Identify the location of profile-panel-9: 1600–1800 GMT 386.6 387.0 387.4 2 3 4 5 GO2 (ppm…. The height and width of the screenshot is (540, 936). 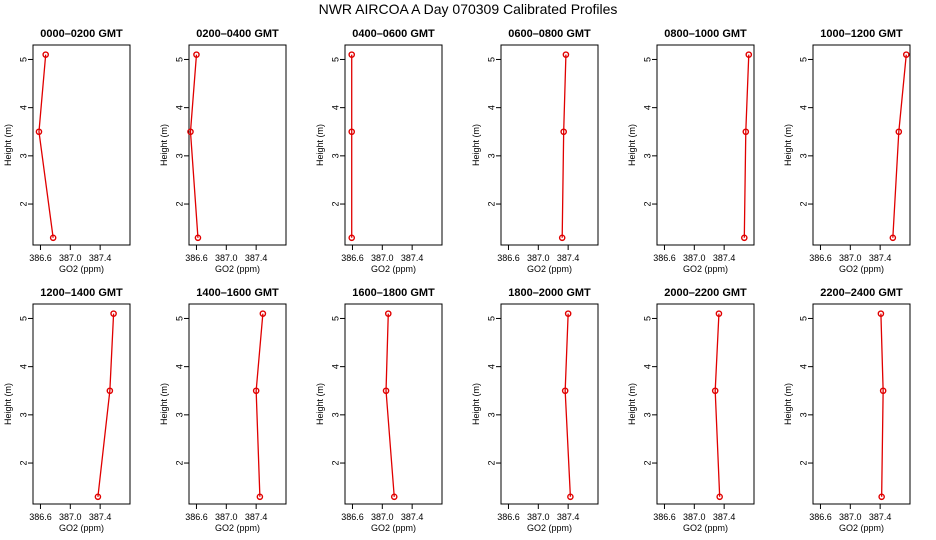
(379, 410).